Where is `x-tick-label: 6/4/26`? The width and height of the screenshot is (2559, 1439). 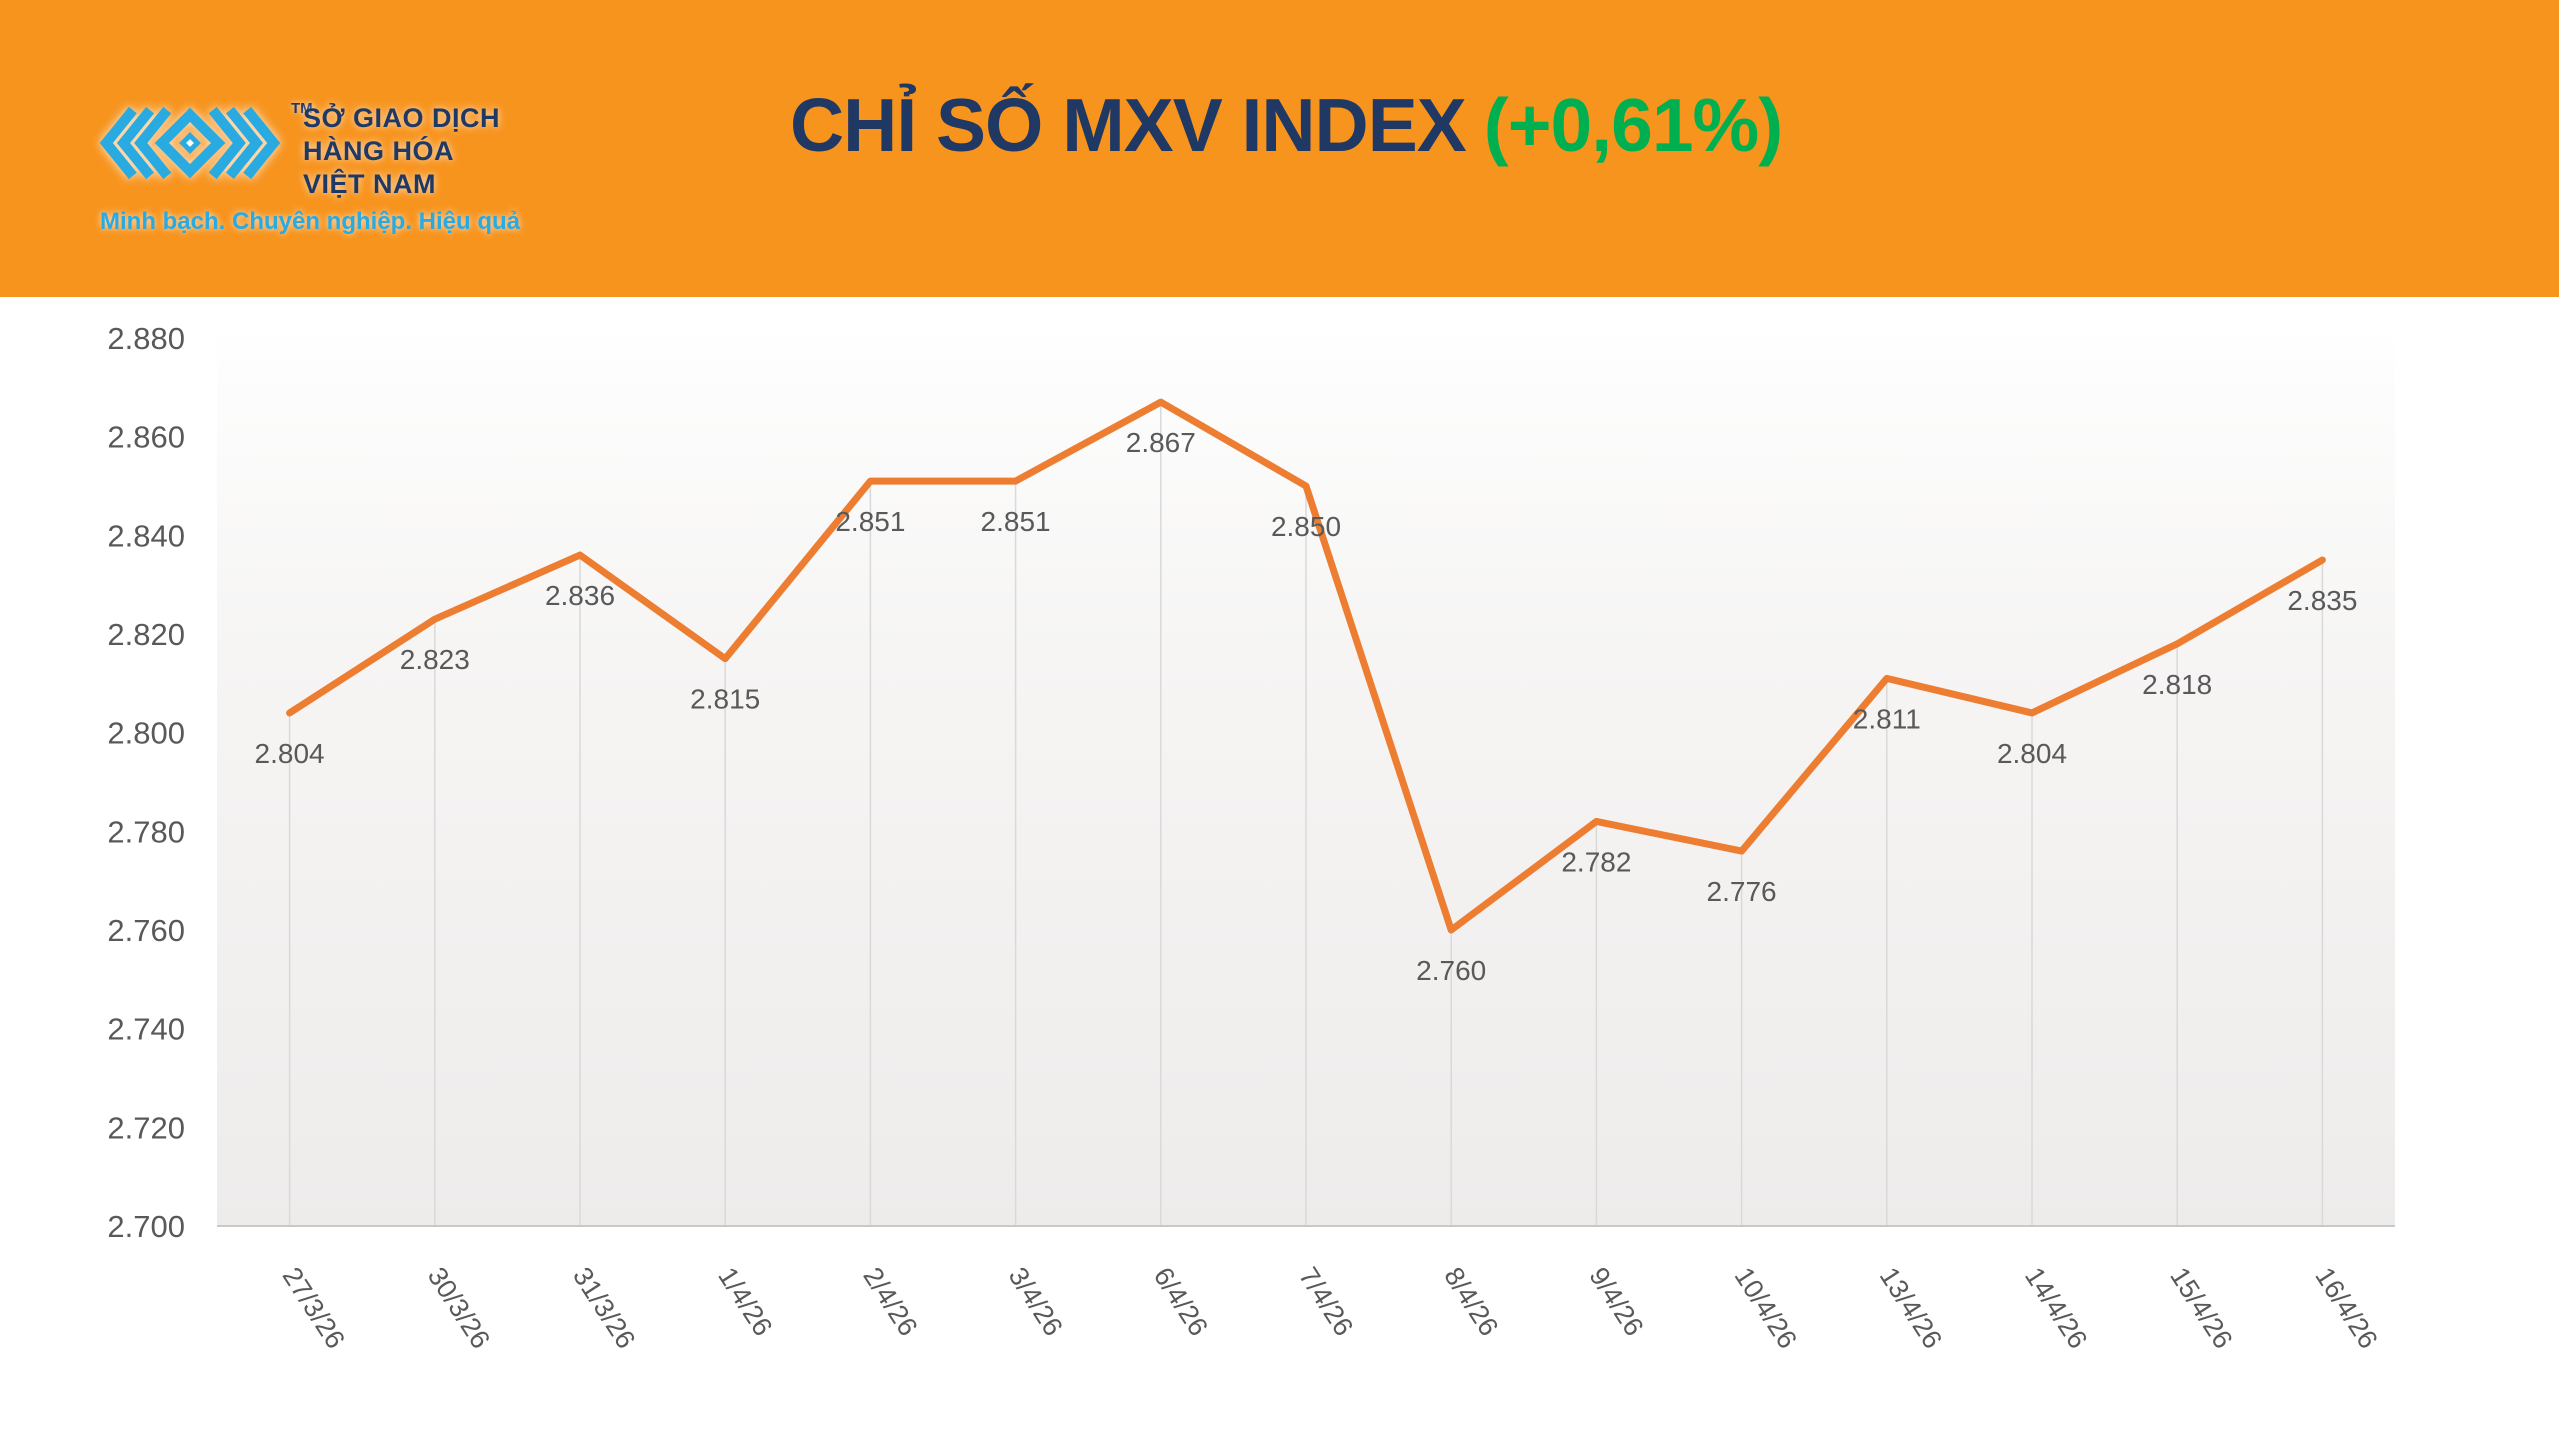
x-tick-label: 6/4/26 is located at coordinates (1181, 1301).